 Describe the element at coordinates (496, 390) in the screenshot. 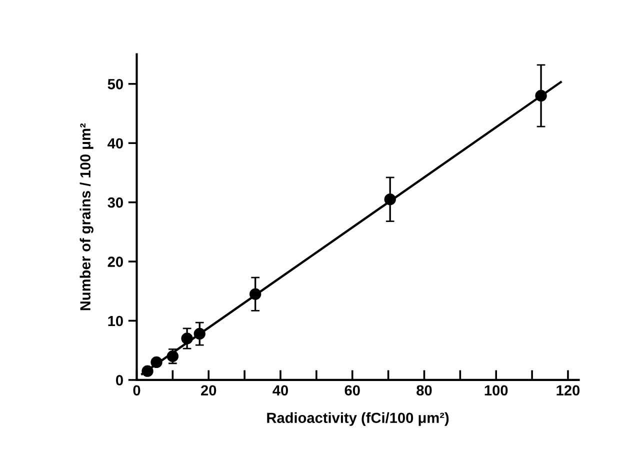

I see `x-tick-label: 100` at that location.